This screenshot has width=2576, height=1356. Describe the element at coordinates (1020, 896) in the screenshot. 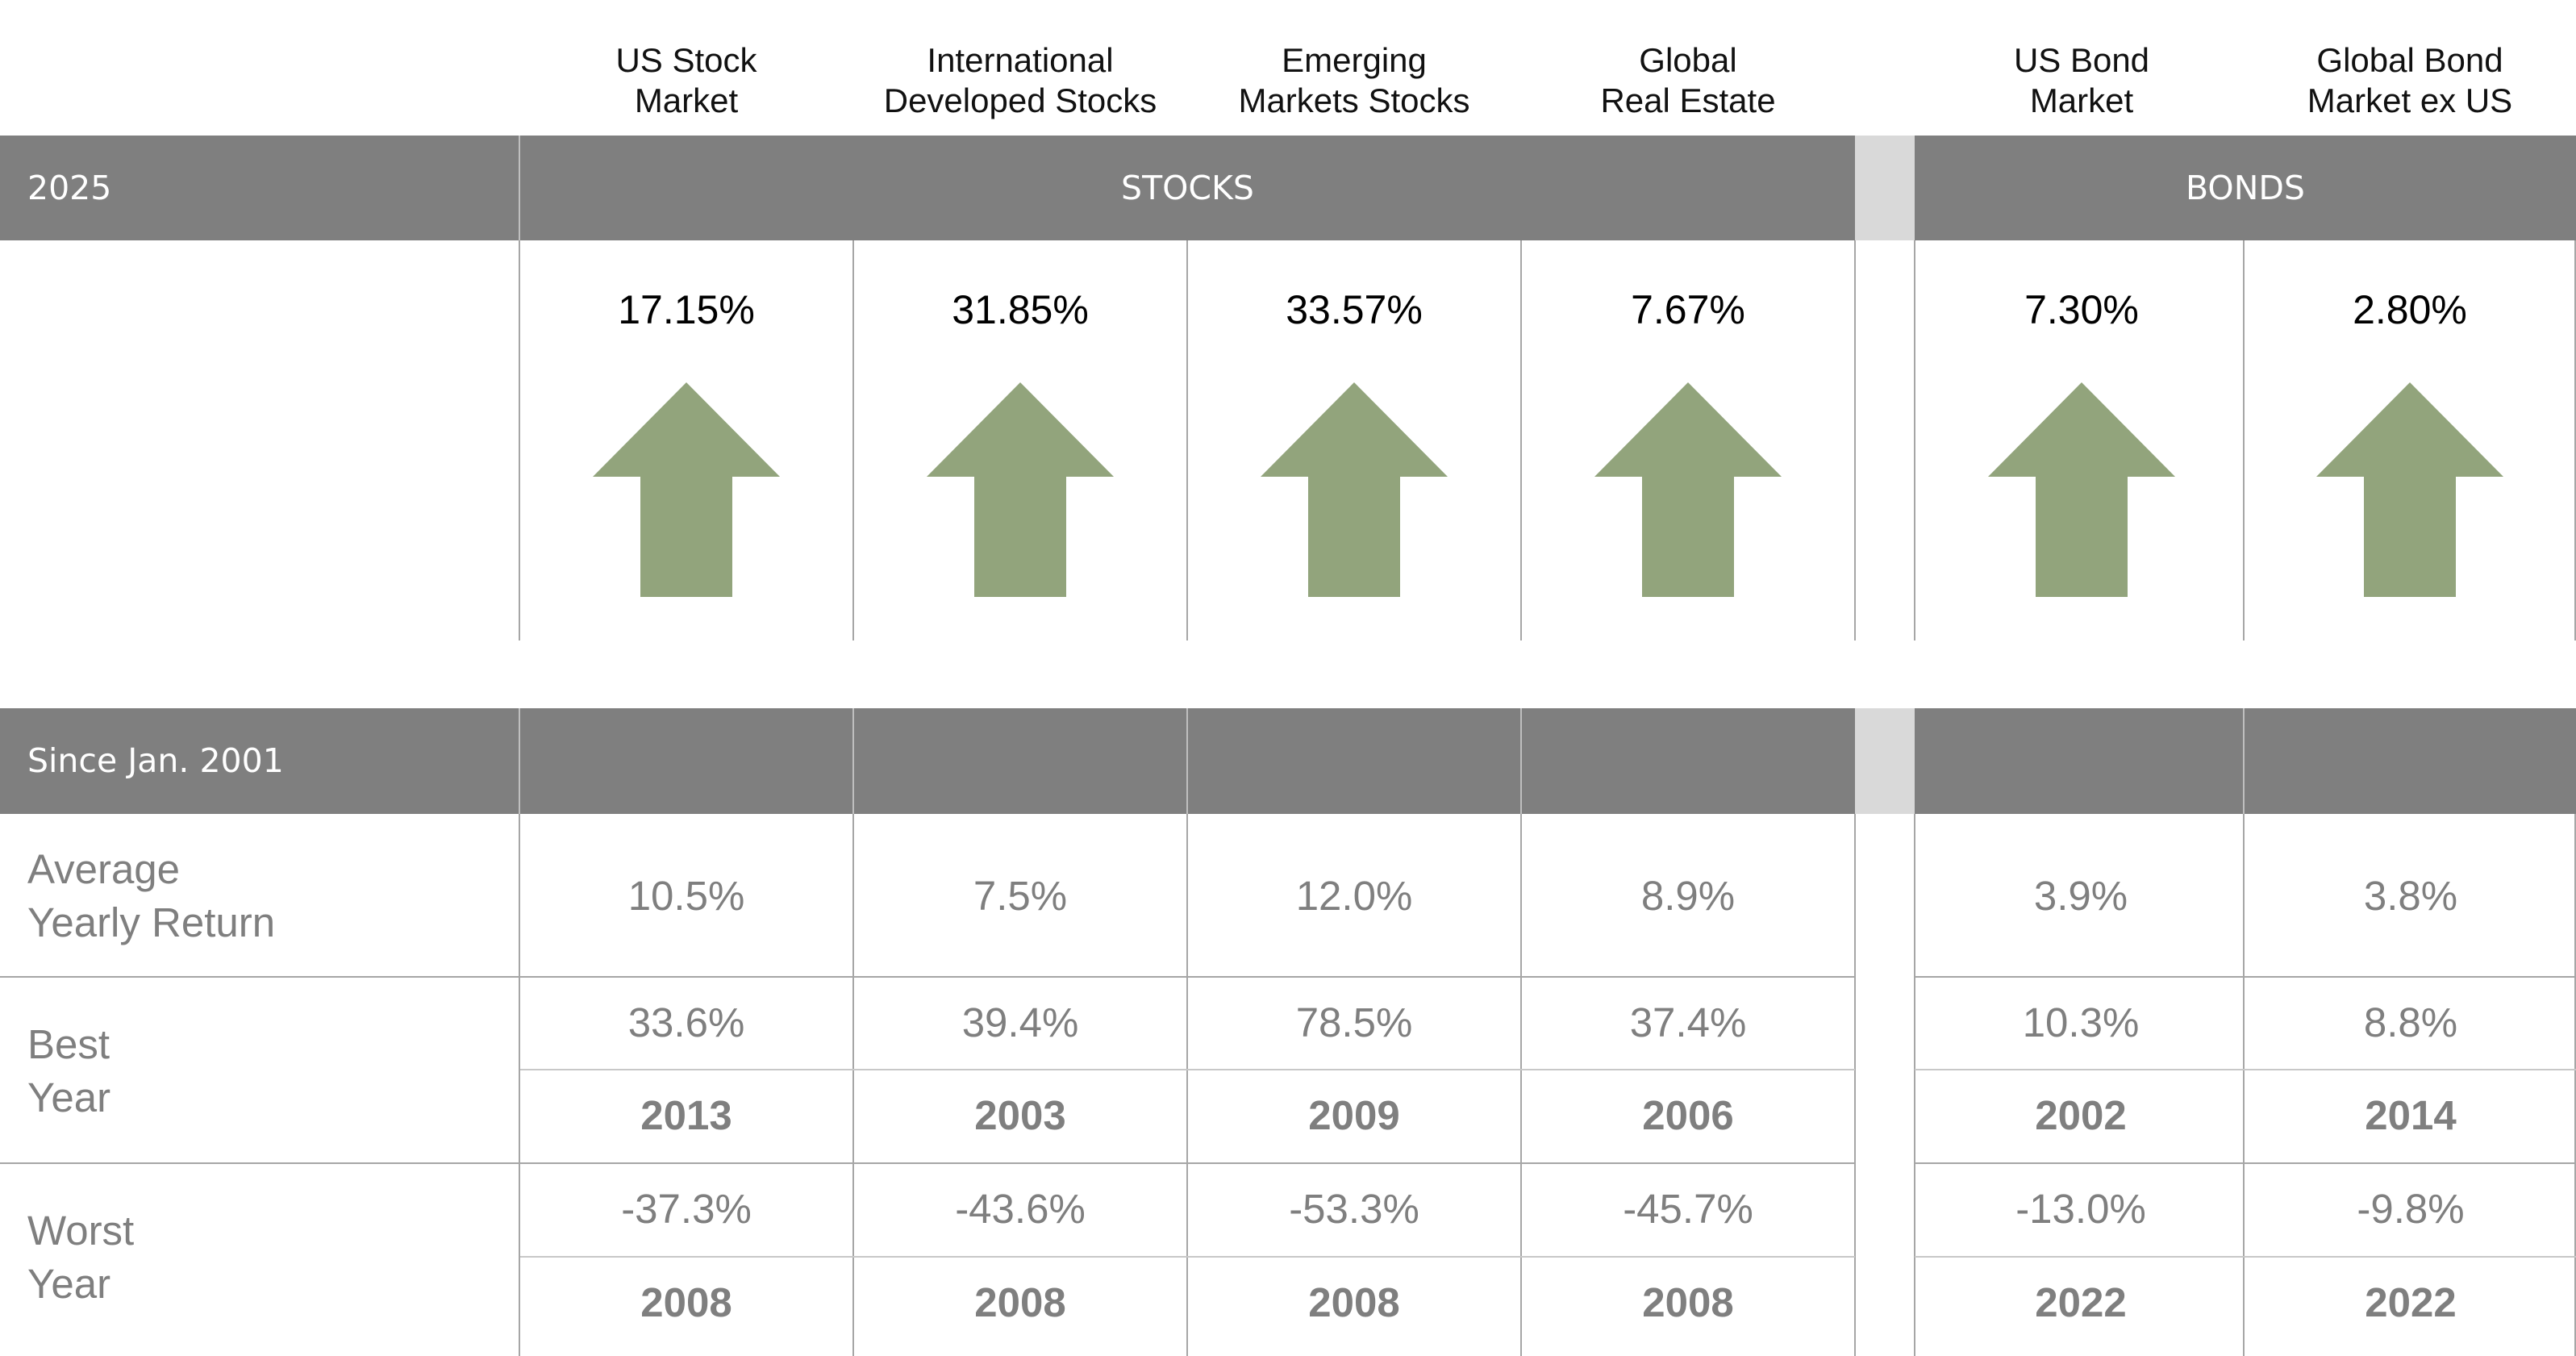

I see `average-return-cell: 7.5%` at that location.